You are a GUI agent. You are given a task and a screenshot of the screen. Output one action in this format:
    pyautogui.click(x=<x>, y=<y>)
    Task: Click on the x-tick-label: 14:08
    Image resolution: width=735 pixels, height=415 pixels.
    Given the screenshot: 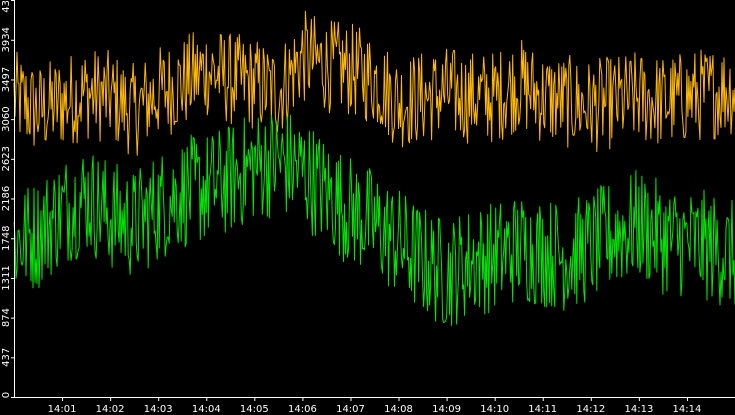 What is the action you would take?
    pyautogui.click(x=398, y=409)
    